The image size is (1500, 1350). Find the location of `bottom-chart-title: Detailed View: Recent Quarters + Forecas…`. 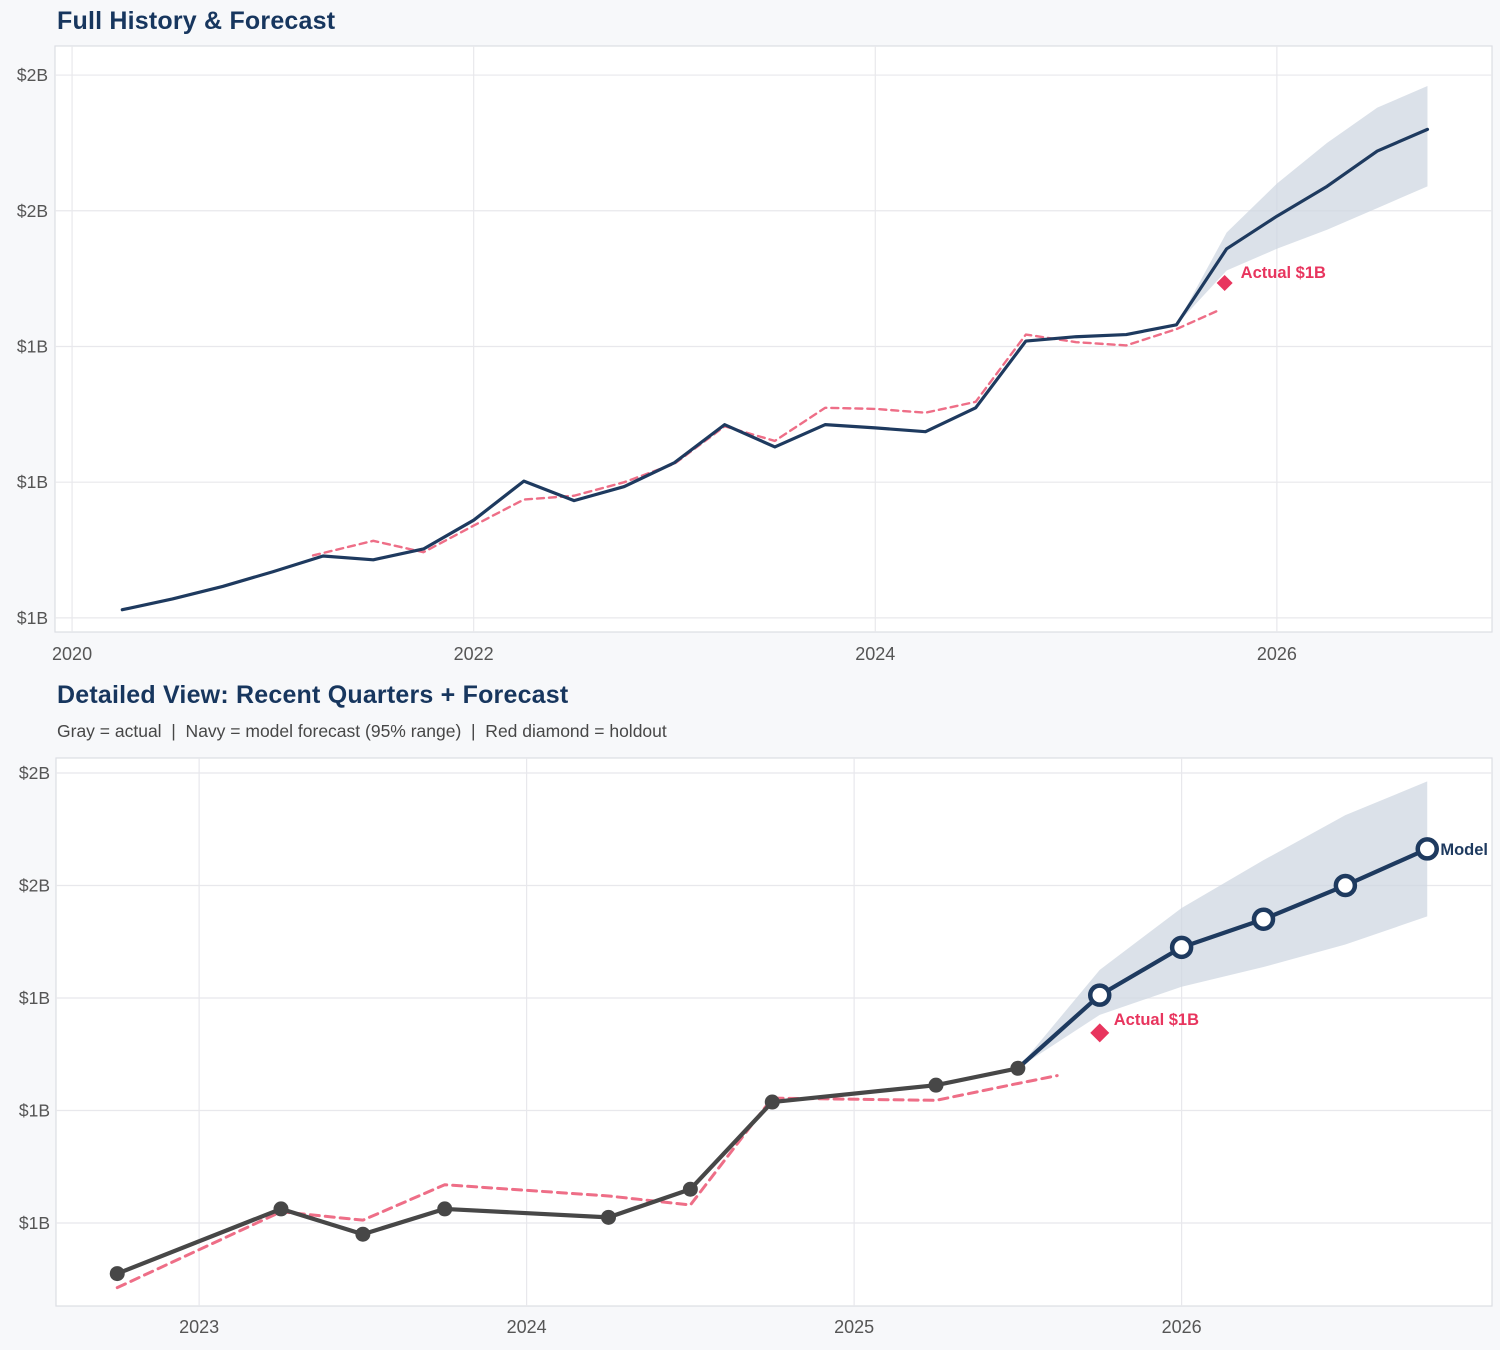

bottom-chart-title: Detailed View: Recent Quarters + Forecas… is located at coordinates (313, 695).